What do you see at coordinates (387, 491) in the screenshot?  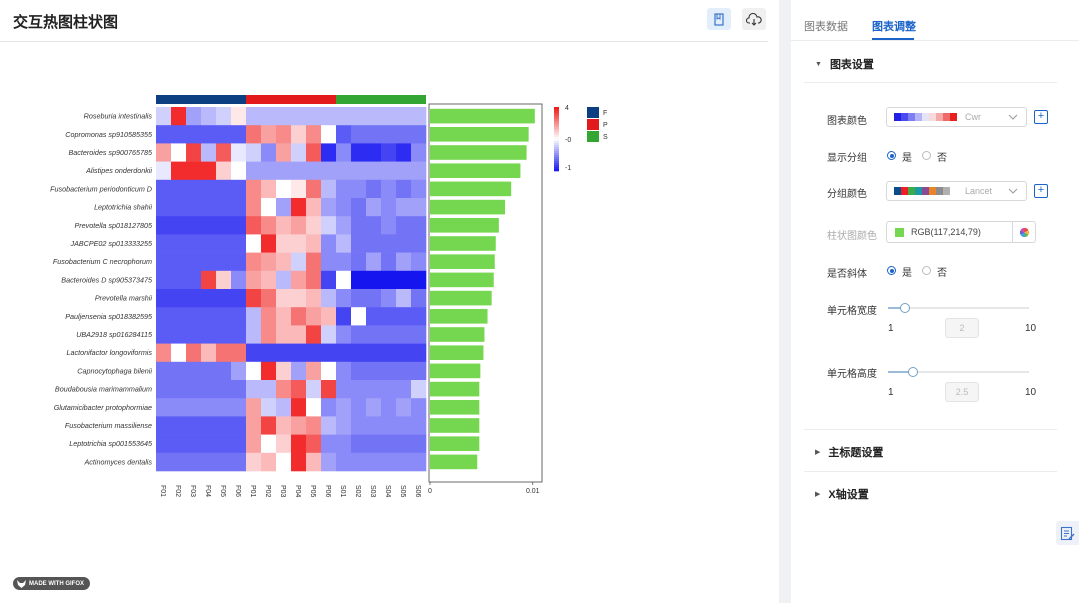 I see `column-label: S04` at bounding box center [387, 491].